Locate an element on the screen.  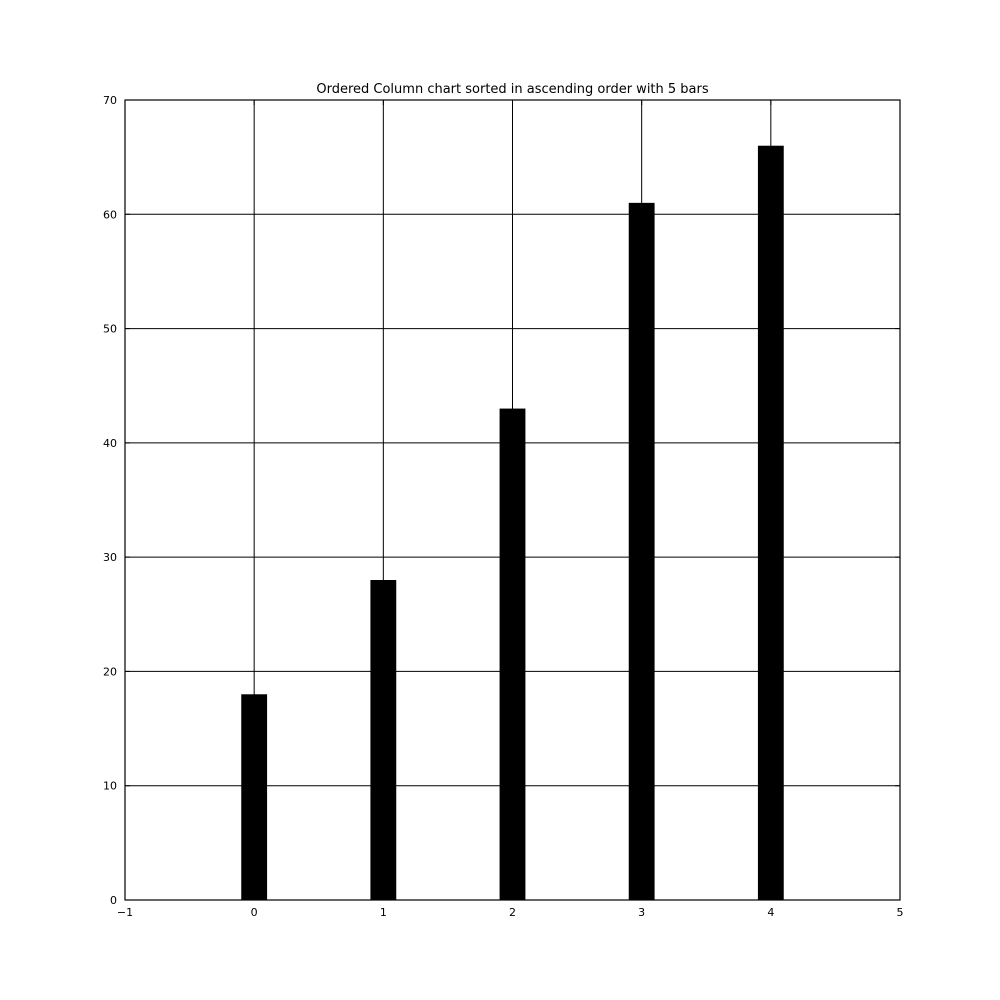
x-tick-label: −1 is located at coordinates (125, 912).